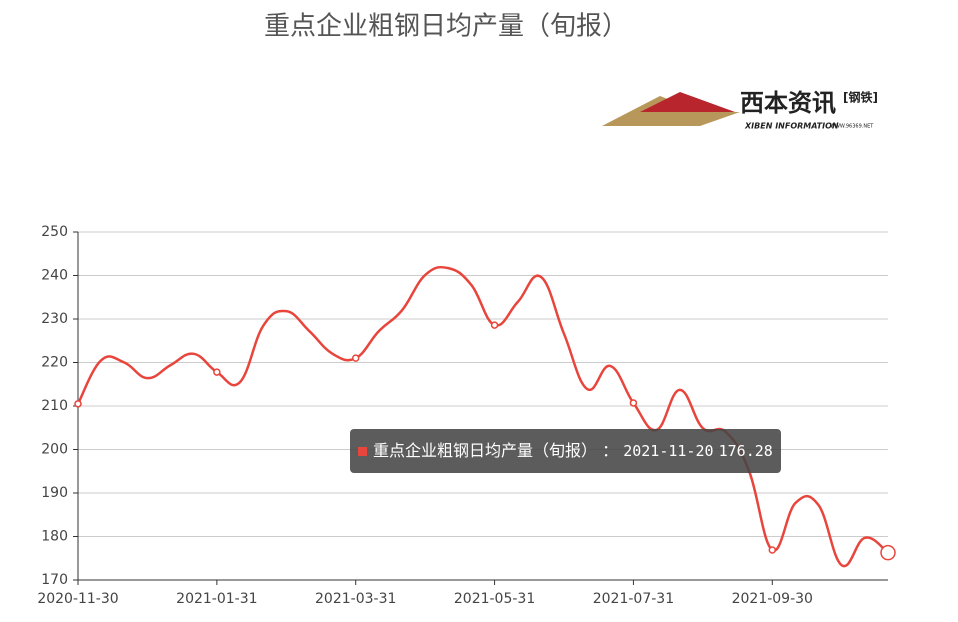 The image size is (958, 622). Describe the element at coordinates (355, 599) in the screenshot. I see `x-tick-label: 2021-03-31` at that location.